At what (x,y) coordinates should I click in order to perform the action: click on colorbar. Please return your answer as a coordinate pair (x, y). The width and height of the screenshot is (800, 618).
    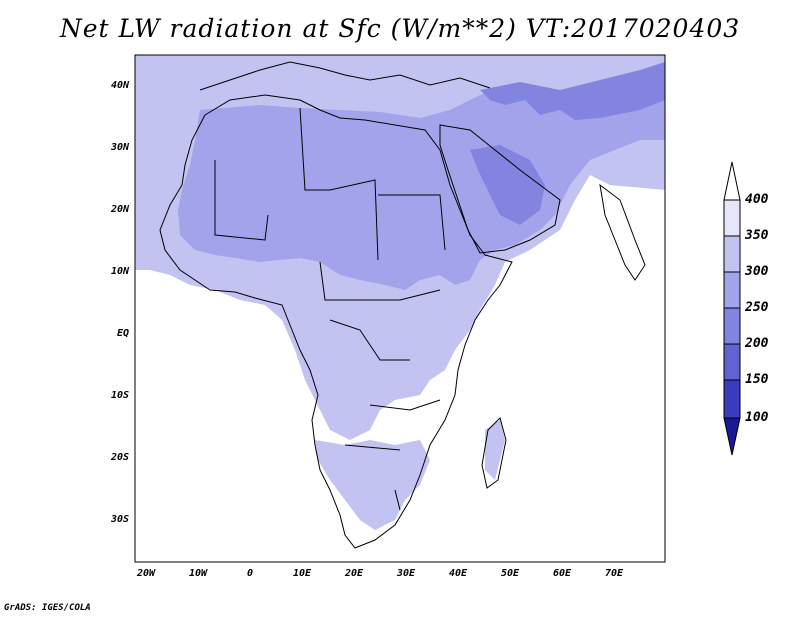
    Looking at the image, I should click on (732, 308).